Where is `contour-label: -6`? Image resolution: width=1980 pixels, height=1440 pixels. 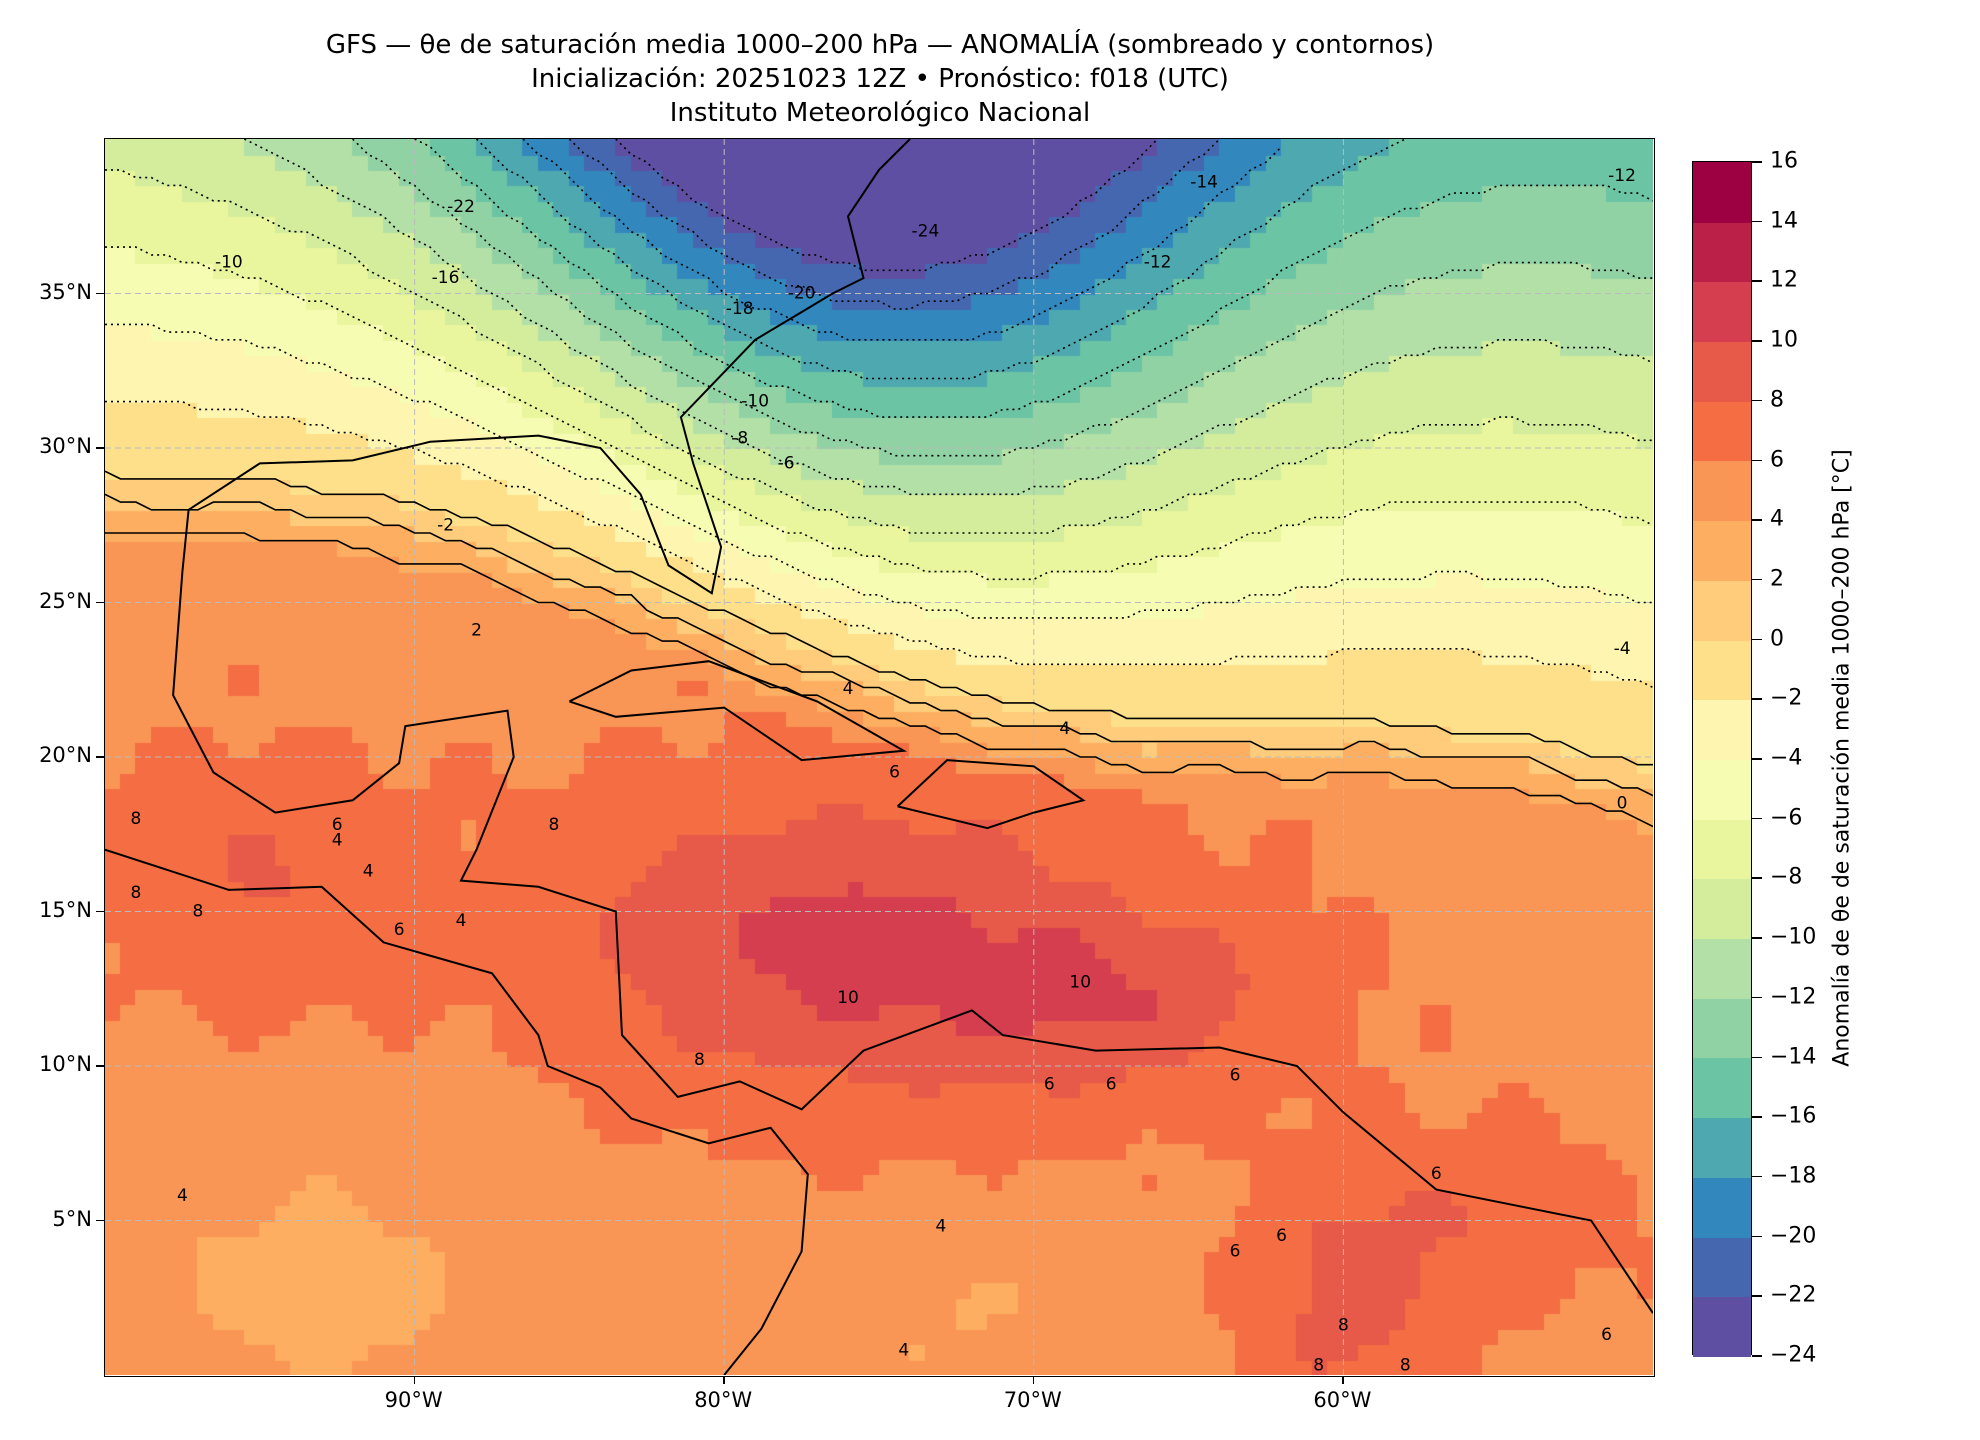
contour-label: -6 is located at coordinates (786, 463).